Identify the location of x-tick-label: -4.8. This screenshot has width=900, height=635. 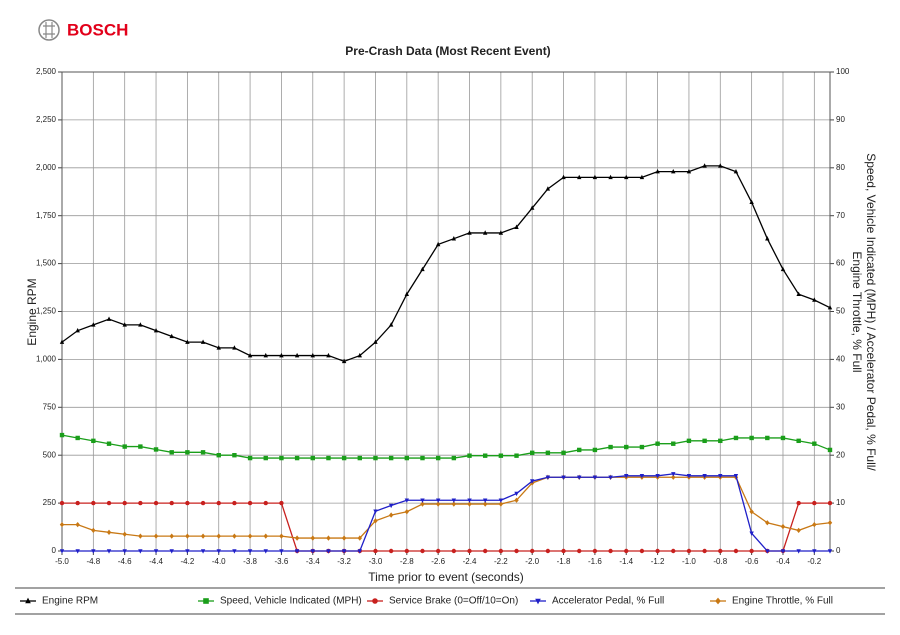
(93, 561).